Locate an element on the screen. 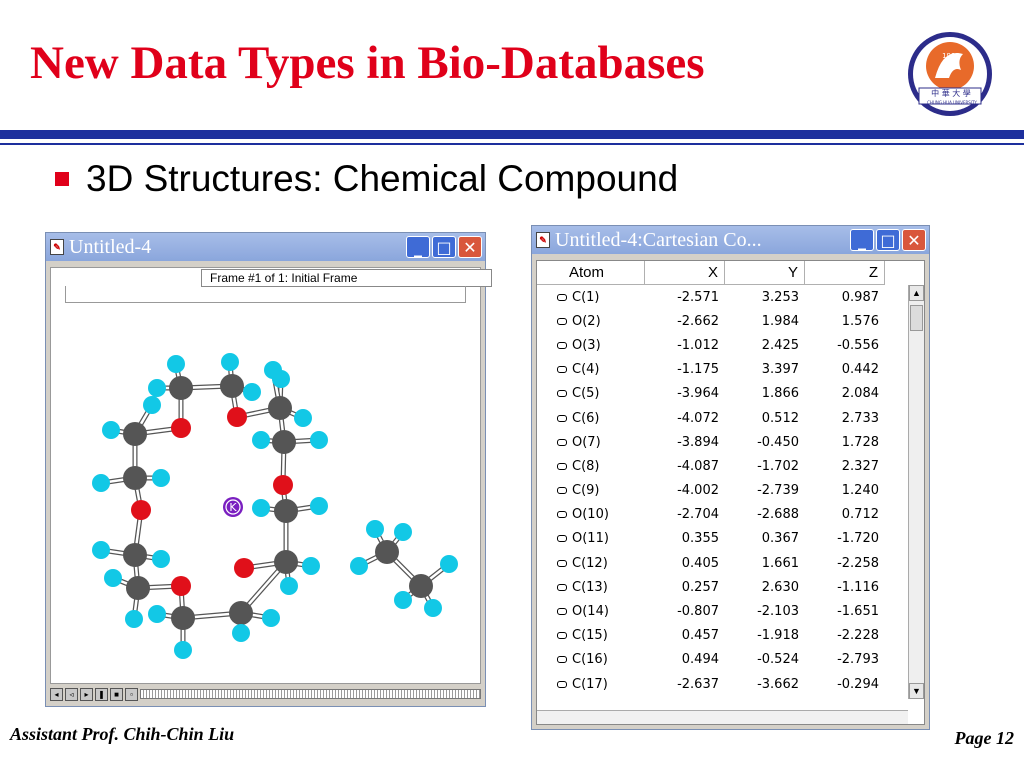 This screenshot has height=768, width=1024. table-row: C(5) -3.964 1.866 2.084 is located at coordinates (722, 394).